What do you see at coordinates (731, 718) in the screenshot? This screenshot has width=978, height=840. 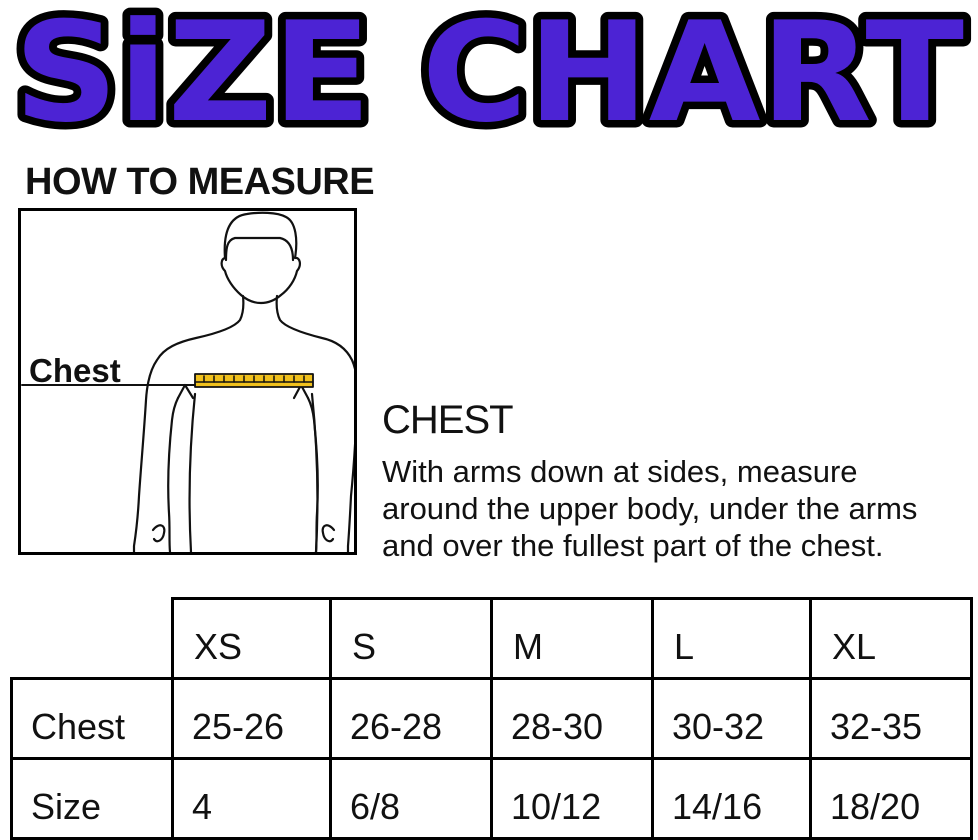 I see `chest-value-l: 30-32` at bounding box center [731, 718].